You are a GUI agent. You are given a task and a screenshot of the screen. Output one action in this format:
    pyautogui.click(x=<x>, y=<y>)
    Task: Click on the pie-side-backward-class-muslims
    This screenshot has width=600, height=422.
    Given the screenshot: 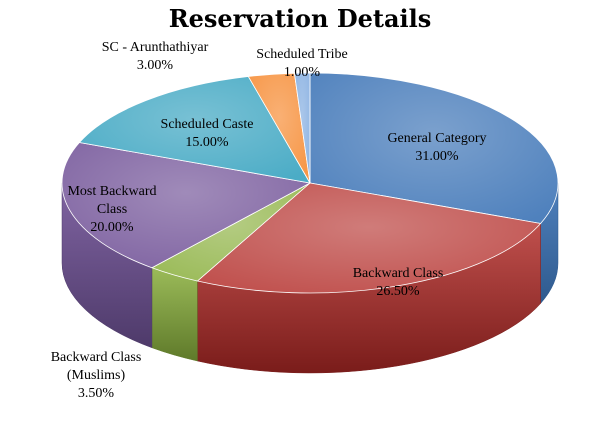 What is the action you would take?
    pyautogui.click(x=174, y=314)
    